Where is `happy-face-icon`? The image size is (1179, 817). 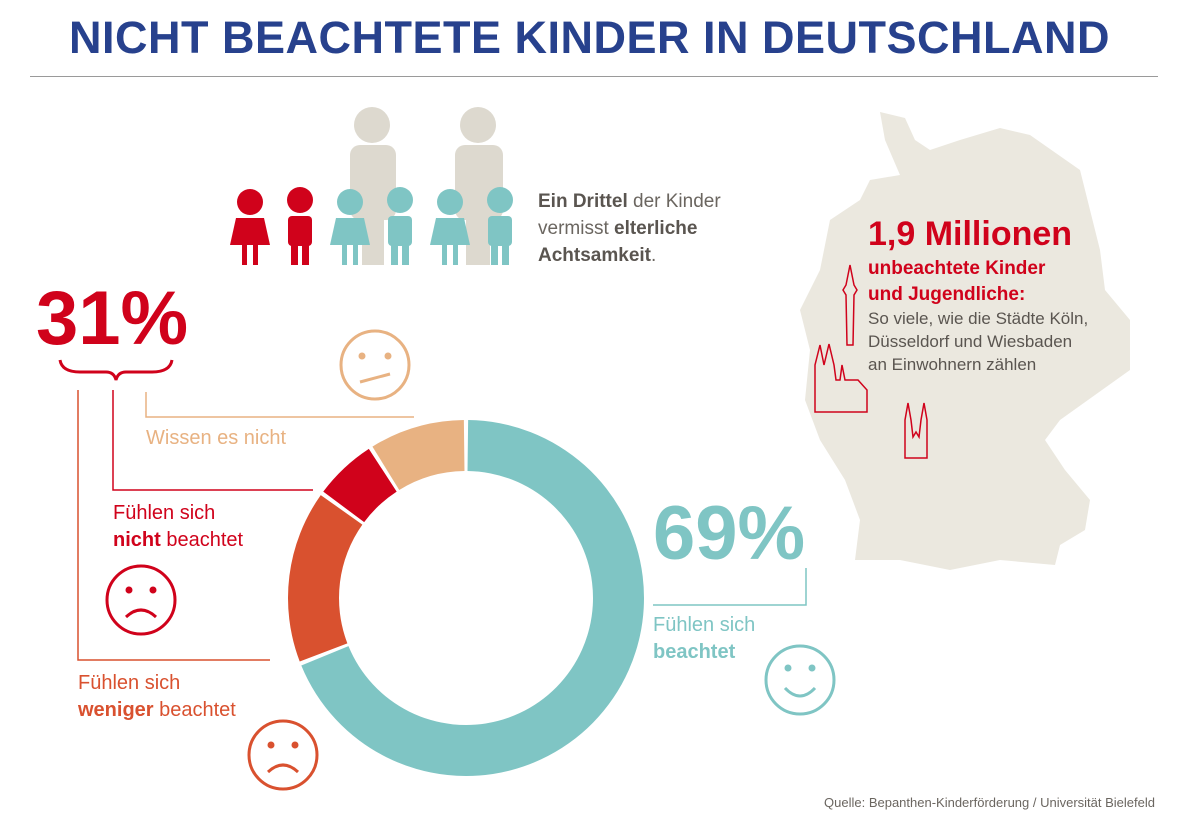 happy-face-icon is located at coordinates (800, 680).